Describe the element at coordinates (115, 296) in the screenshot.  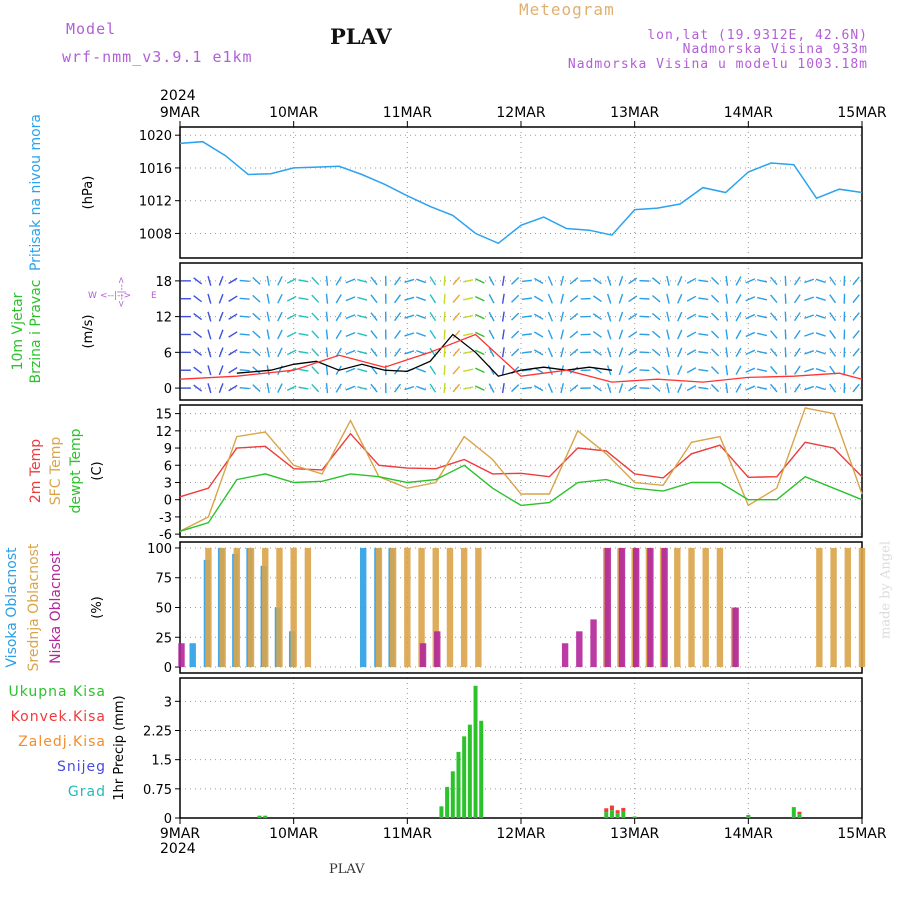
I see `compass-arrow-we: <--|-->` at that location.